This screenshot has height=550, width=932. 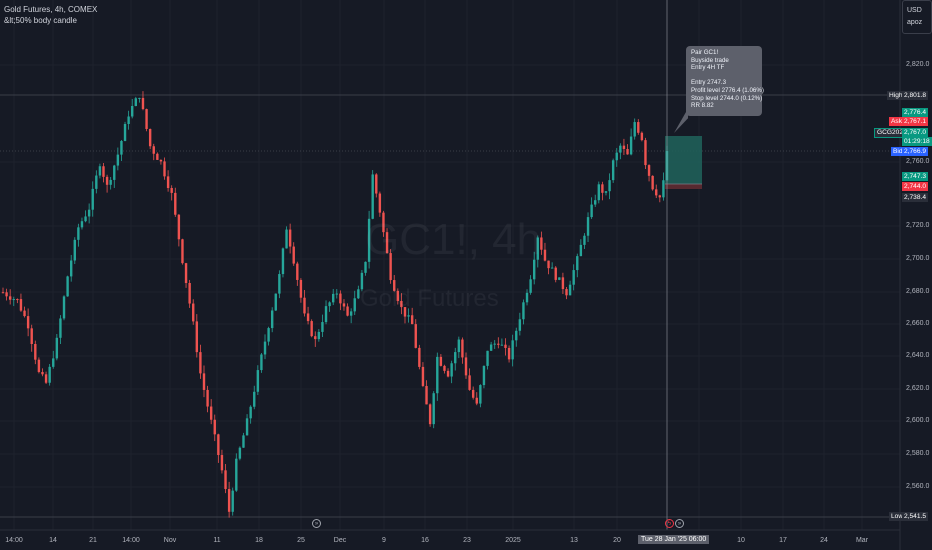 I want to click on note-line: Entry 4H TF, so click(x=708, y=68).